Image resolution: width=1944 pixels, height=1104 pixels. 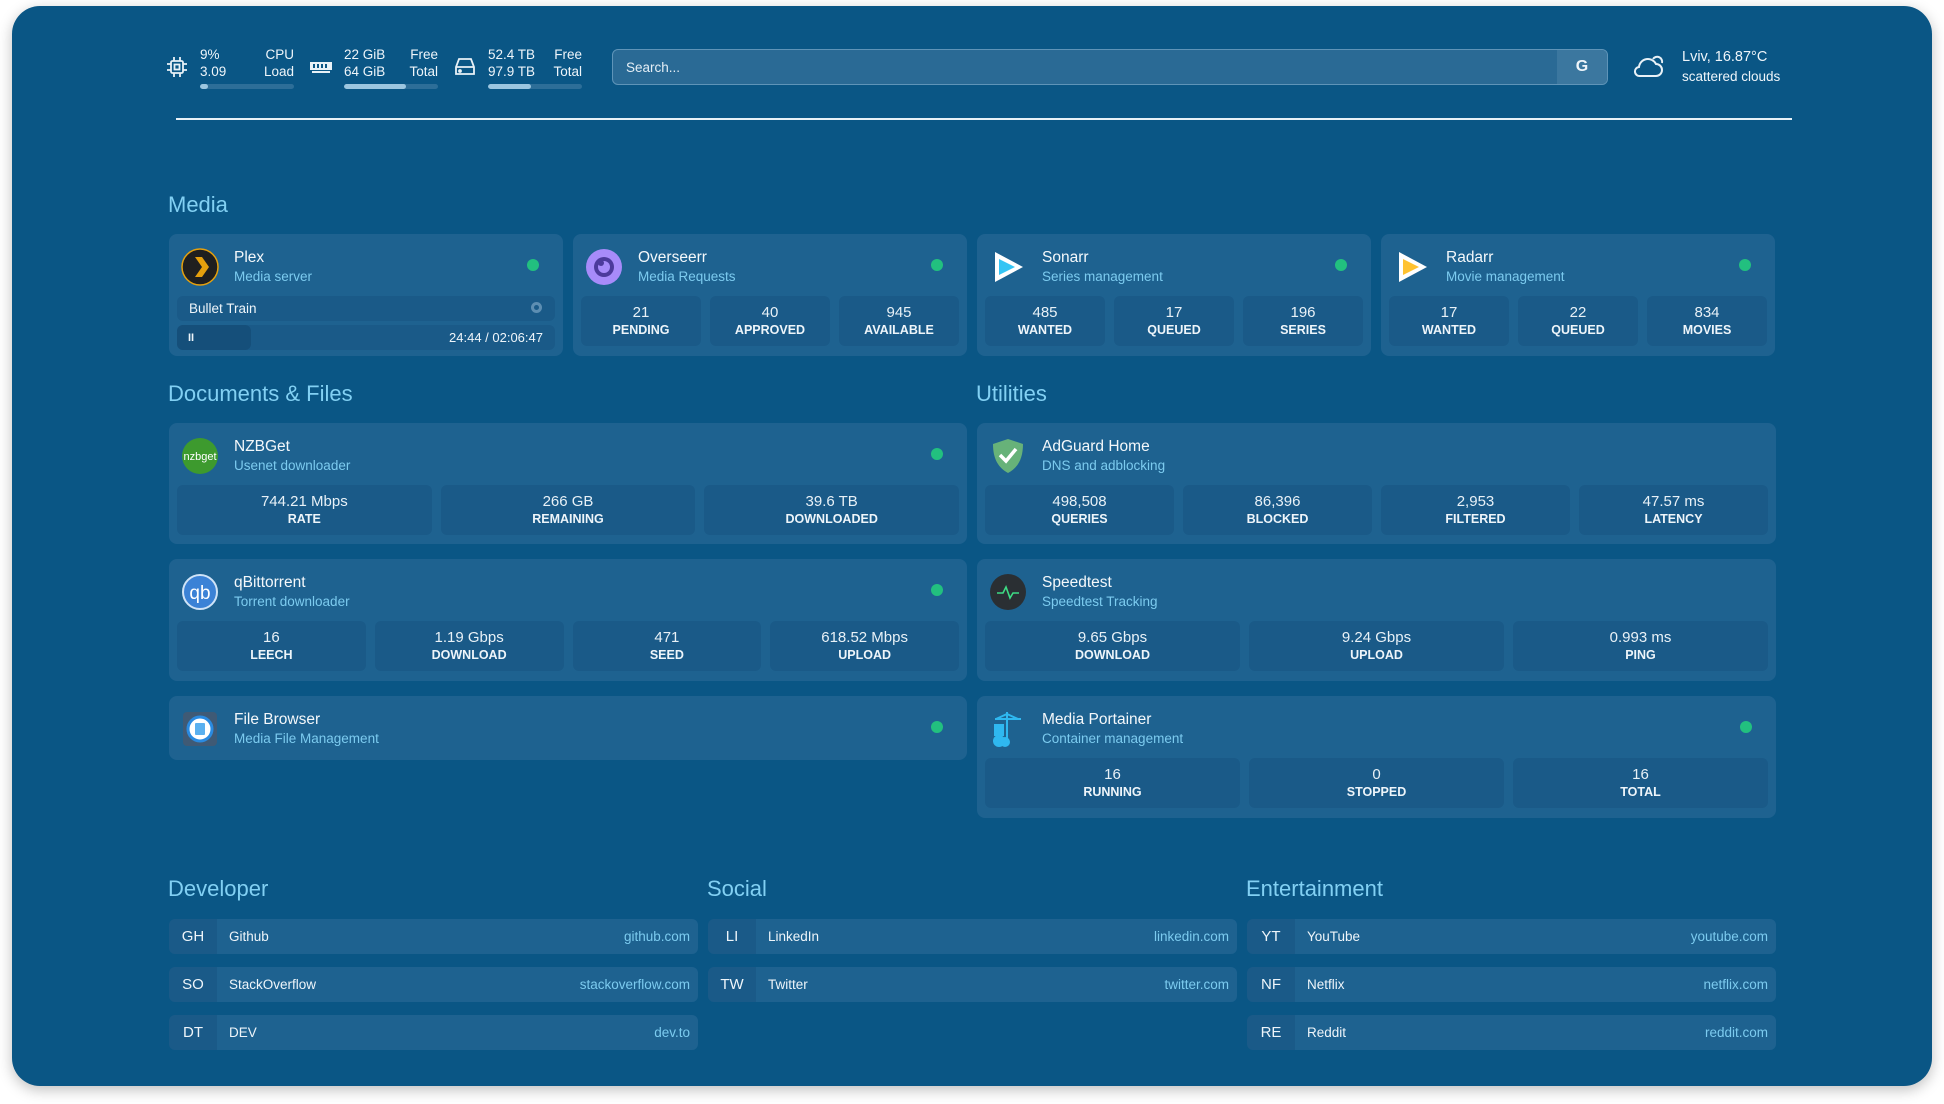 What do you see at coordinates (1102, 276) in the screenshot?
I see `service-description: Series management` at bounding box center [1102, 276].